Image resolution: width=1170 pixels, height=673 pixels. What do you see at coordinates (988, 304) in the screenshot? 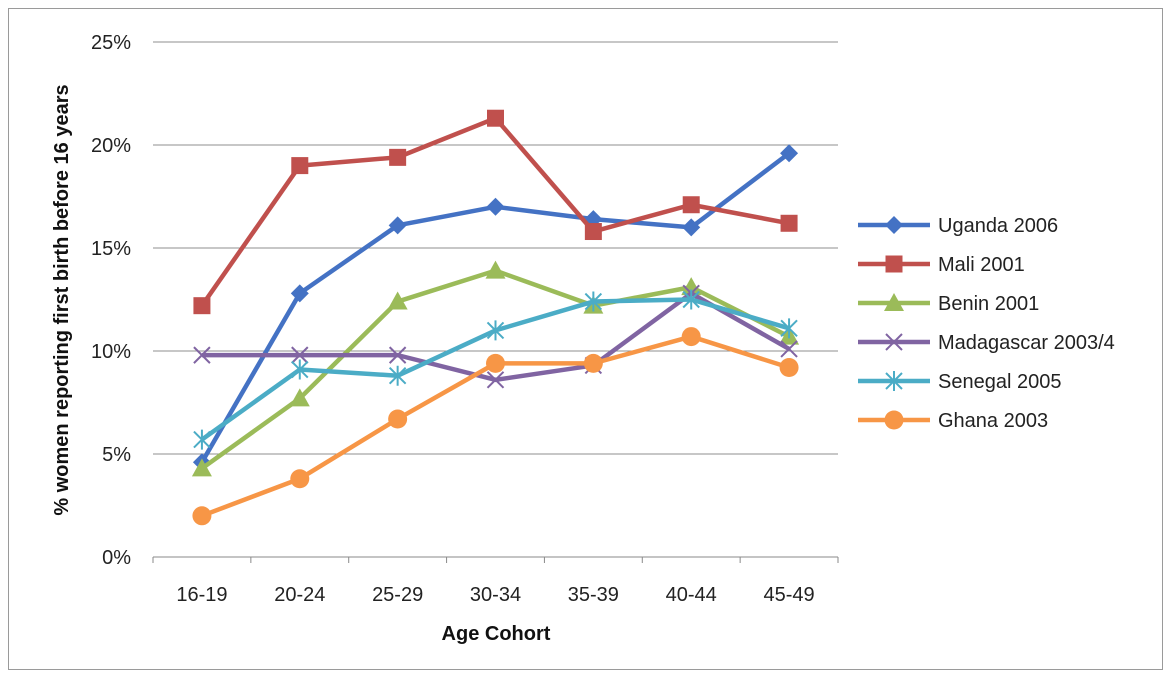
I see `legend-label: Benin 2001` at bounding box center [988, 304].